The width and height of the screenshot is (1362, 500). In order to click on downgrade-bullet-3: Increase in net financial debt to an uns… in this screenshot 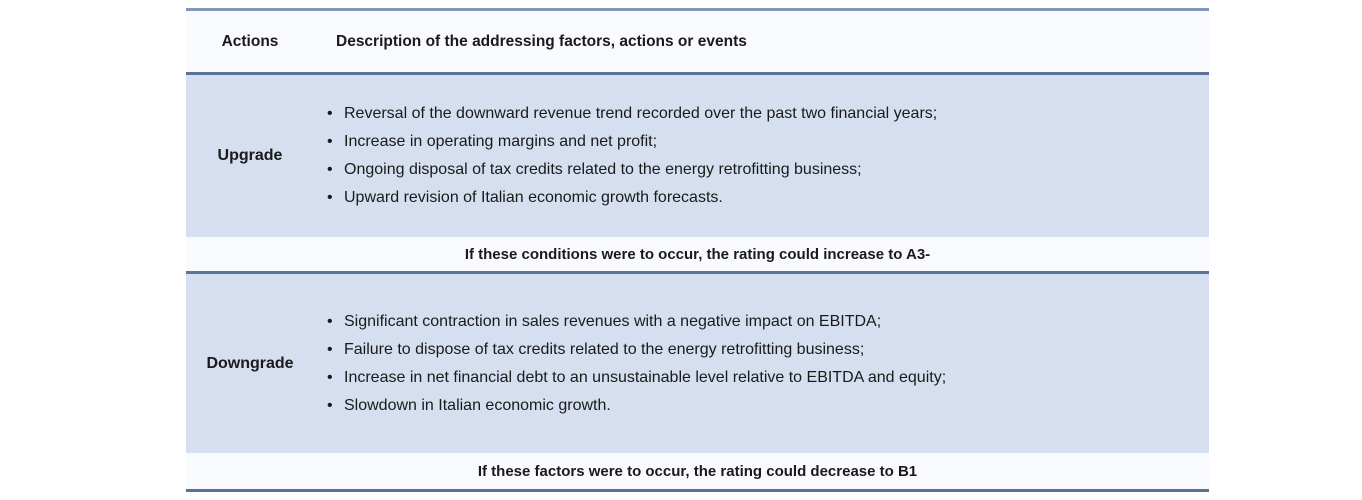, I will do `click(630, 378)`.